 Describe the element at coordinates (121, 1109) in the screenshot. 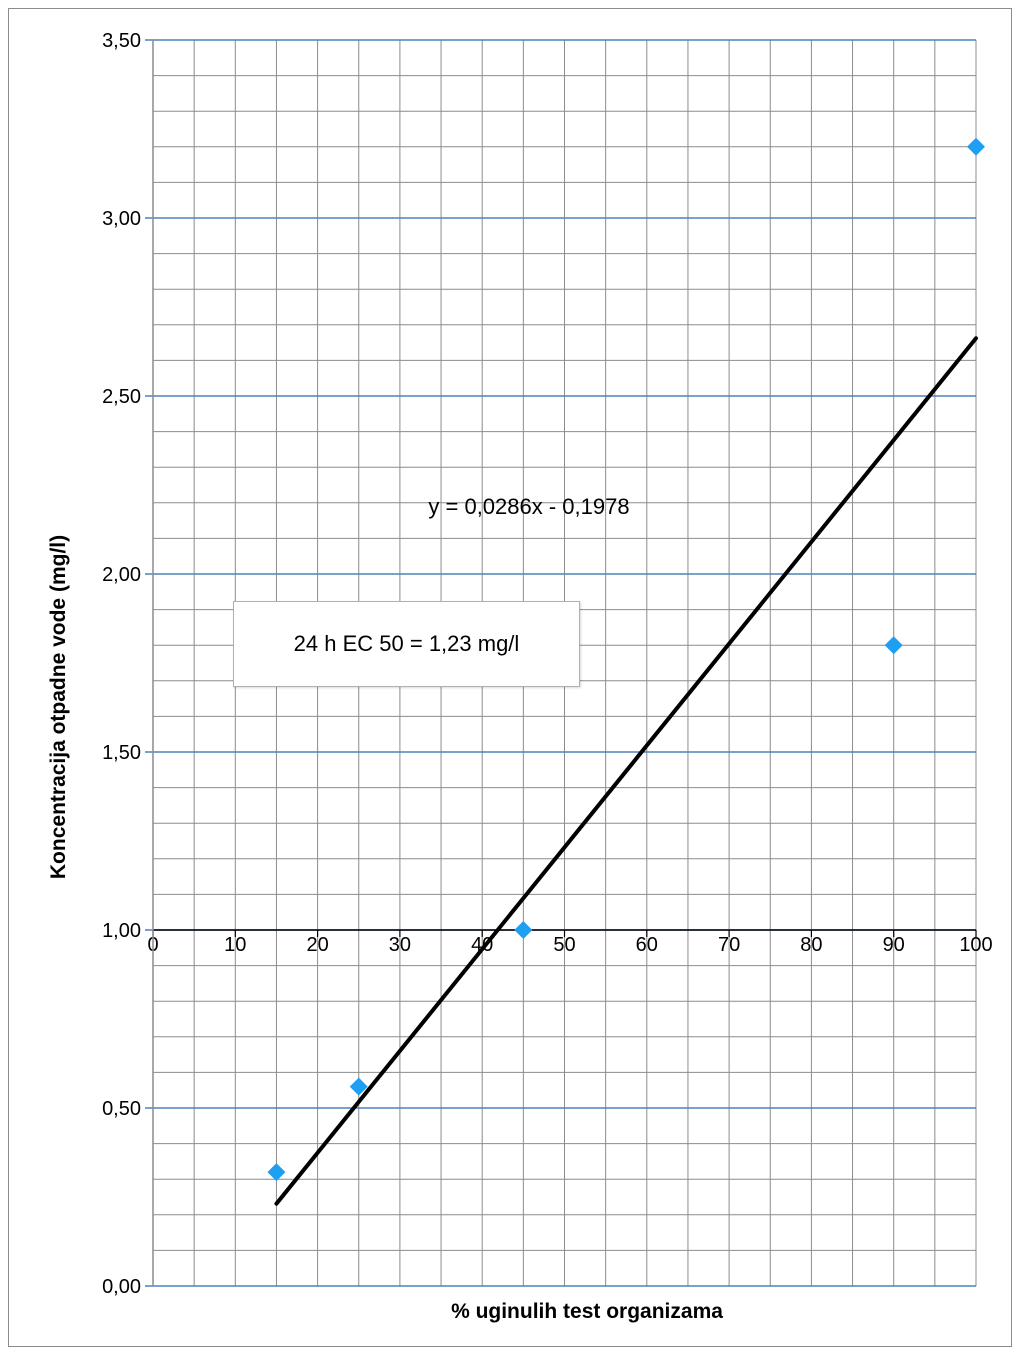

I see `y-tick-label: 0,50` at that location.